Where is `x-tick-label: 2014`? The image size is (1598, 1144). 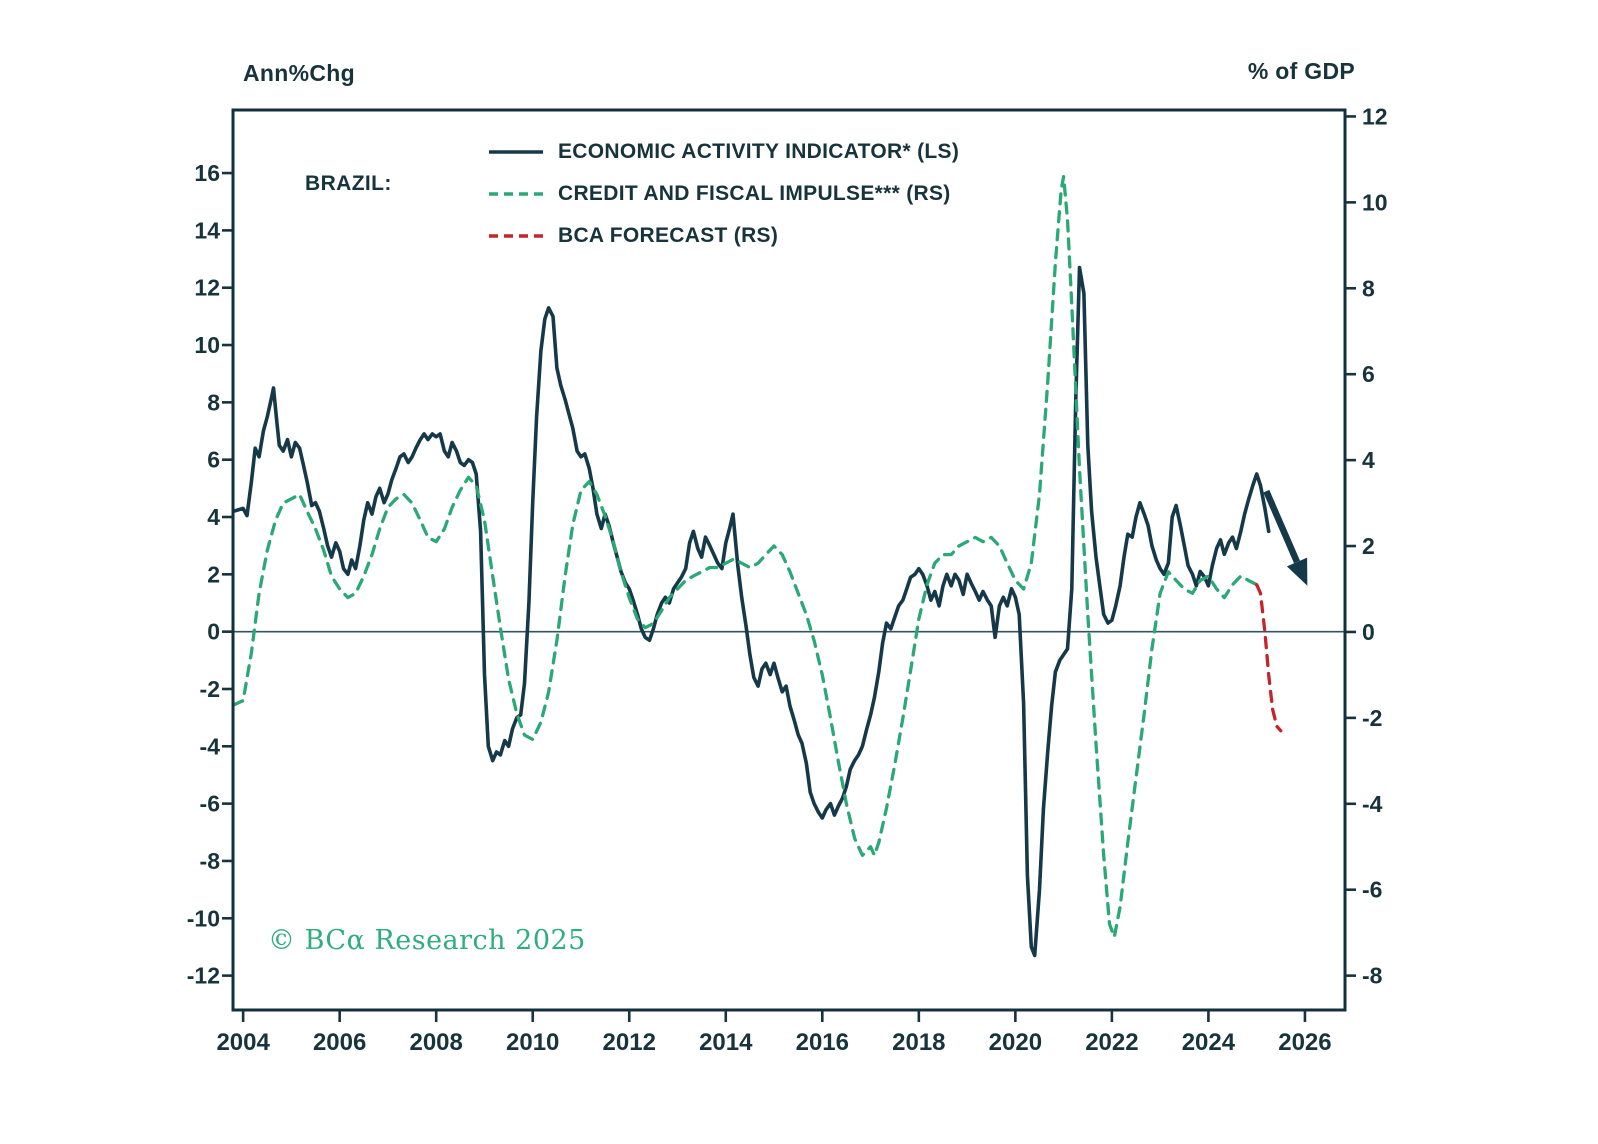 x-tick-label: 2014 is located at coordinates (726, 1042).